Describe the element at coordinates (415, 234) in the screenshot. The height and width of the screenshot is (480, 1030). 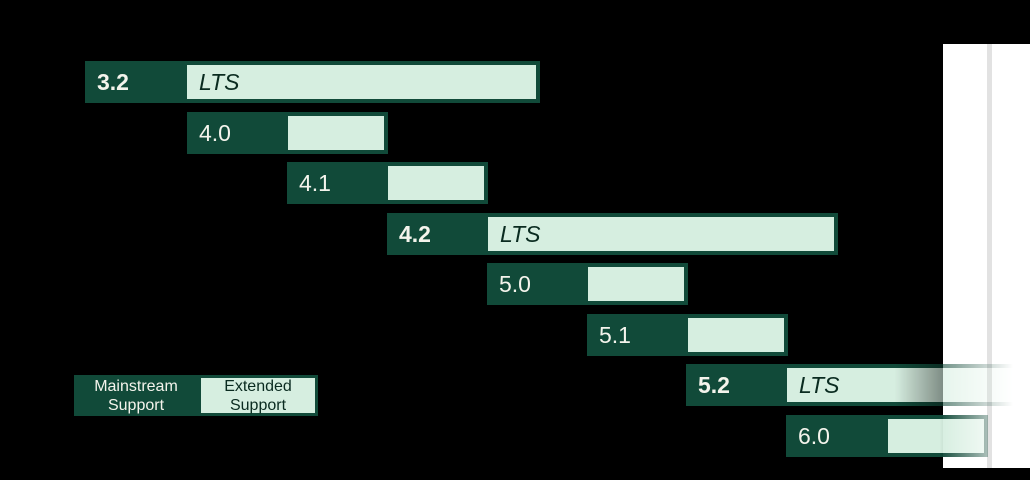
I see `version-label: 4.2` at that location.